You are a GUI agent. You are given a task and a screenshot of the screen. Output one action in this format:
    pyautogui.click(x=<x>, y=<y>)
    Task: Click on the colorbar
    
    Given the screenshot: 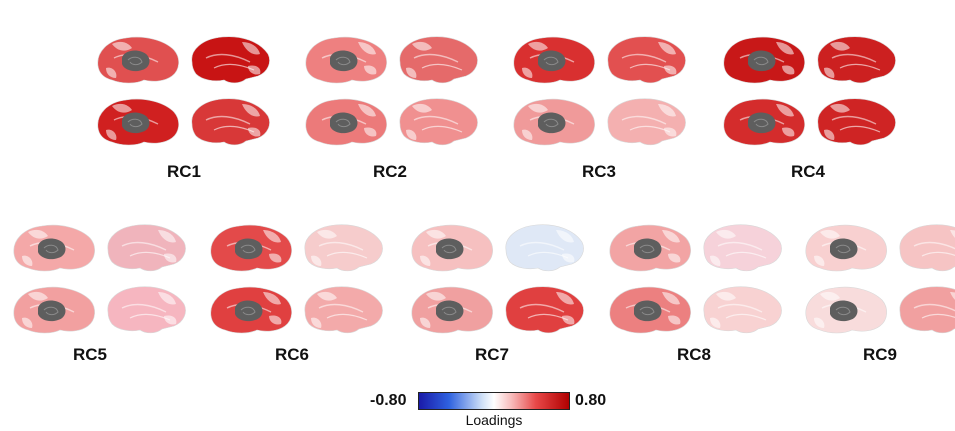 What is the action you would take?
    pyautogui.click(x=494, y=401)
    